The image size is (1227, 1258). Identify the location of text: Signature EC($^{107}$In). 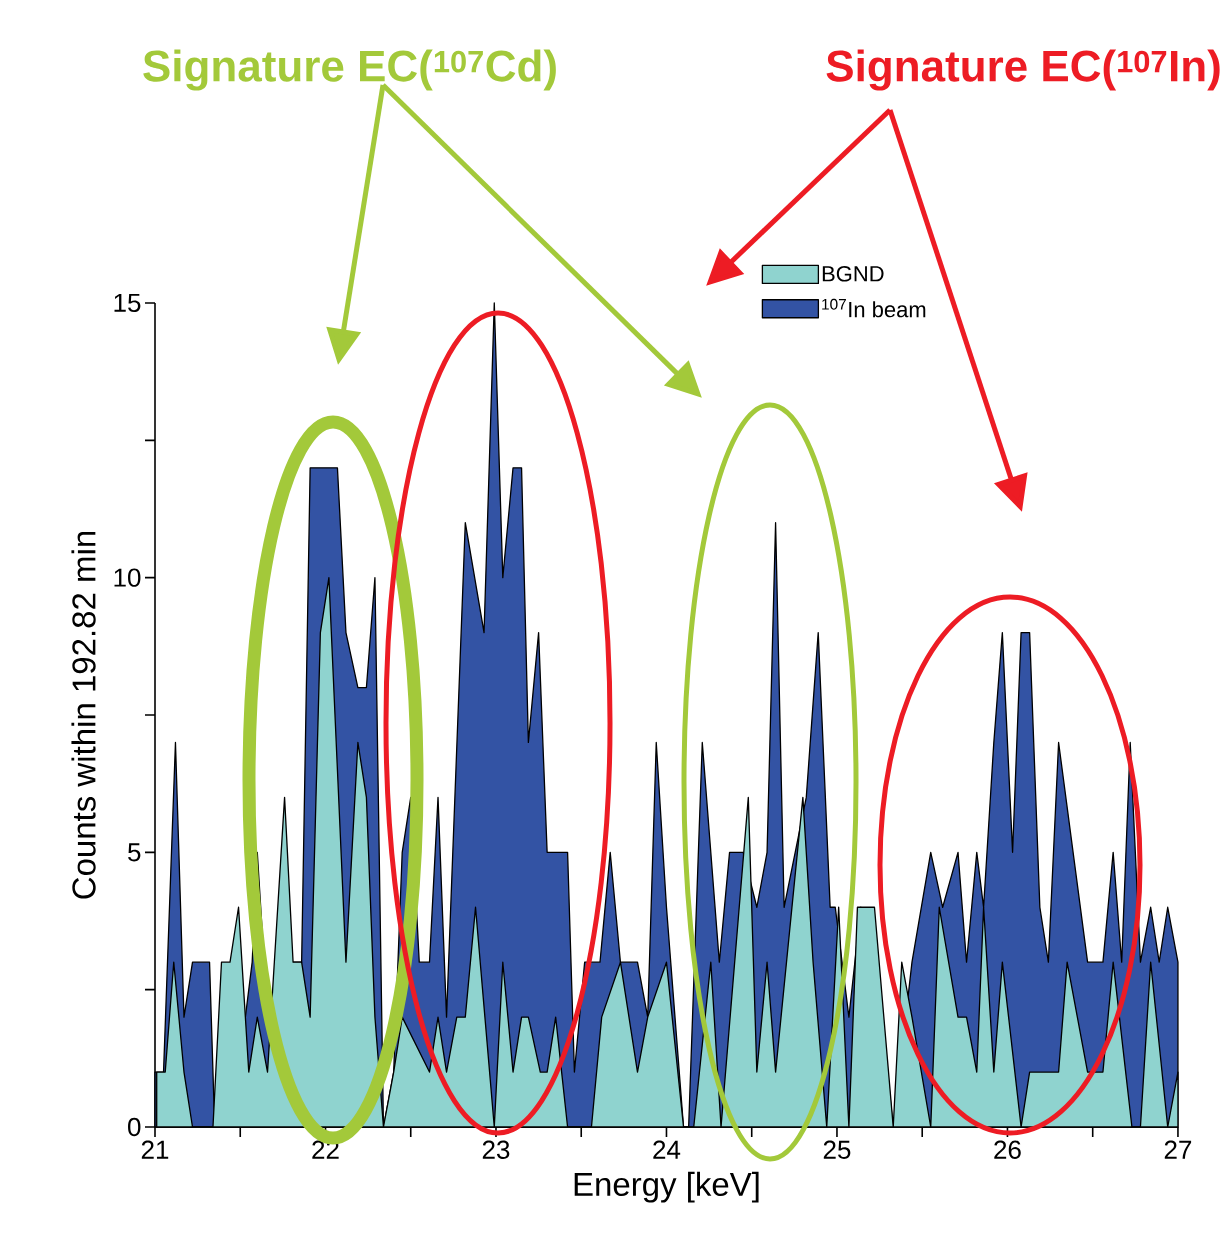
(1023, 70).